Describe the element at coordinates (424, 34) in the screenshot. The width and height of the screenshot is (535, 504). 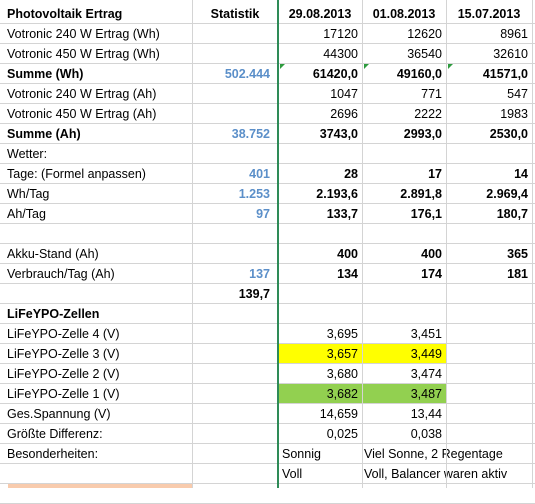
I see `value-cell-2: 12620` at that location.